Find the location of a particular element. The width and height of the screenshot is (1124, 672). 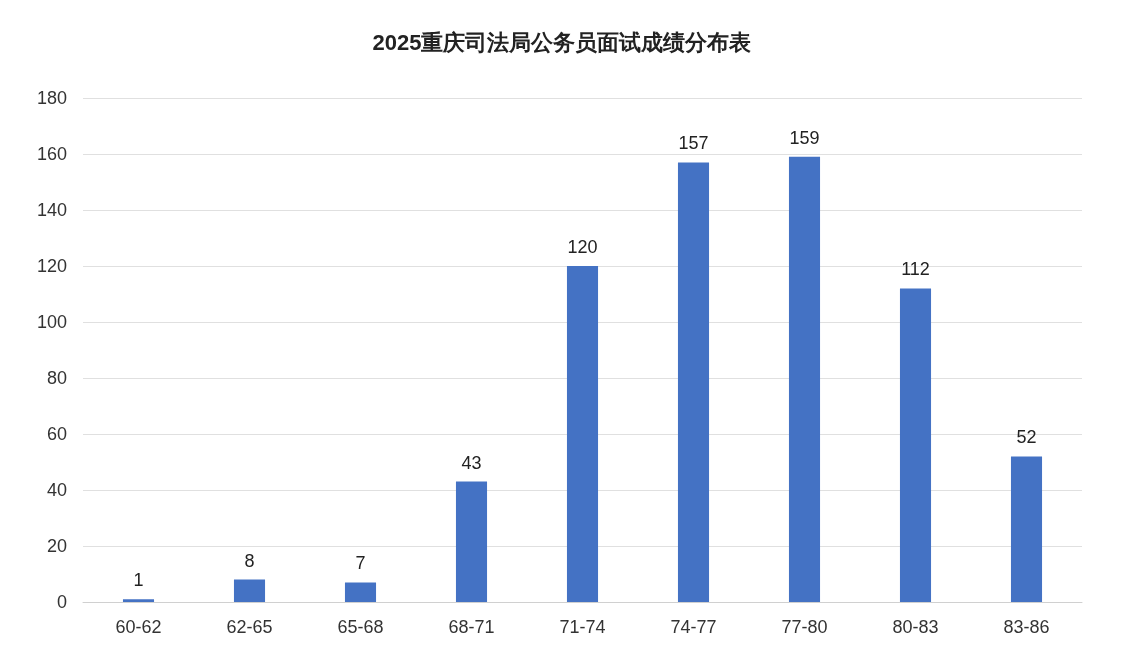

x-tick-label: 71-74 is located at coordinates (582, 627).